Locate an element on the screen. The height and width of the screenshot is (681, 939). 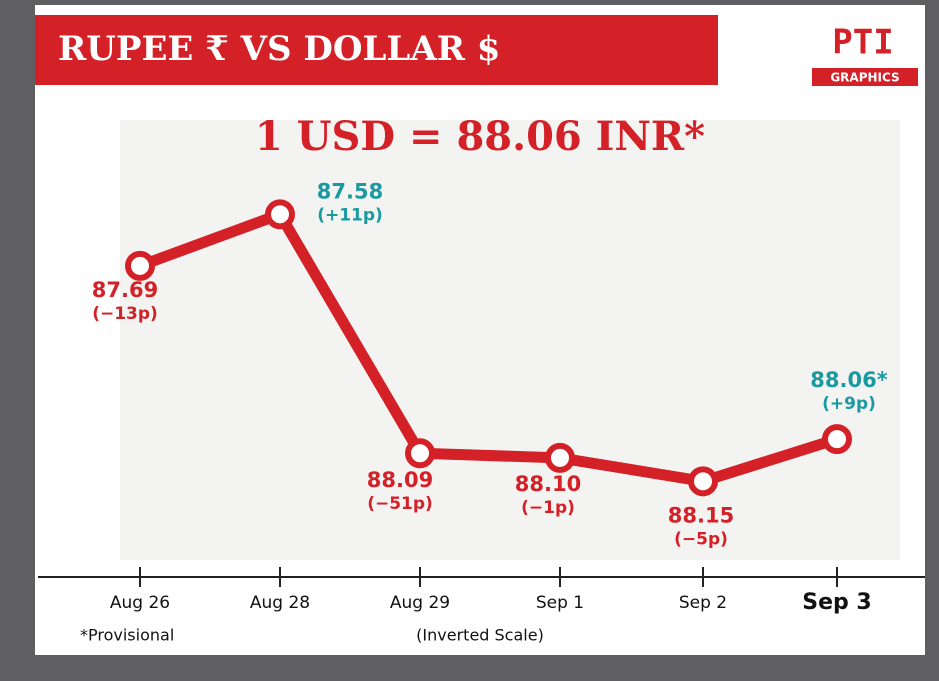
change-label: (+9p) is located at coordinates (849, 404).